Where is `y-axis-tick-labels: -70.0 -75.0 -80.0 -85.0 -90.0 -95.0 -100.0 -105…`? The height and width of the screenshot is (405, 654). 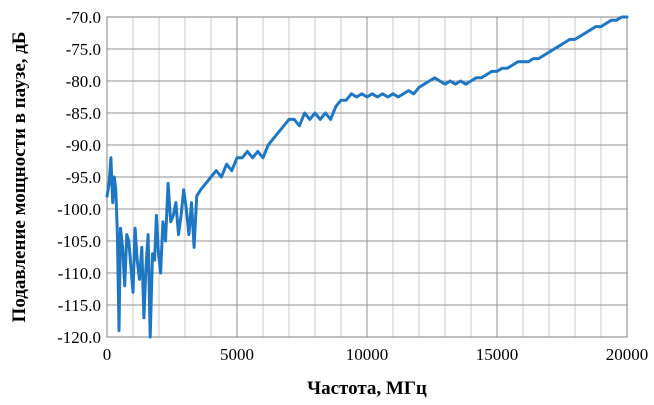 y-axis-tick-labels: -70.0 -75.0 -80.0 -85.0 -90.0 -95.0 -100.0 -105… is located at coordinates (79, 177).